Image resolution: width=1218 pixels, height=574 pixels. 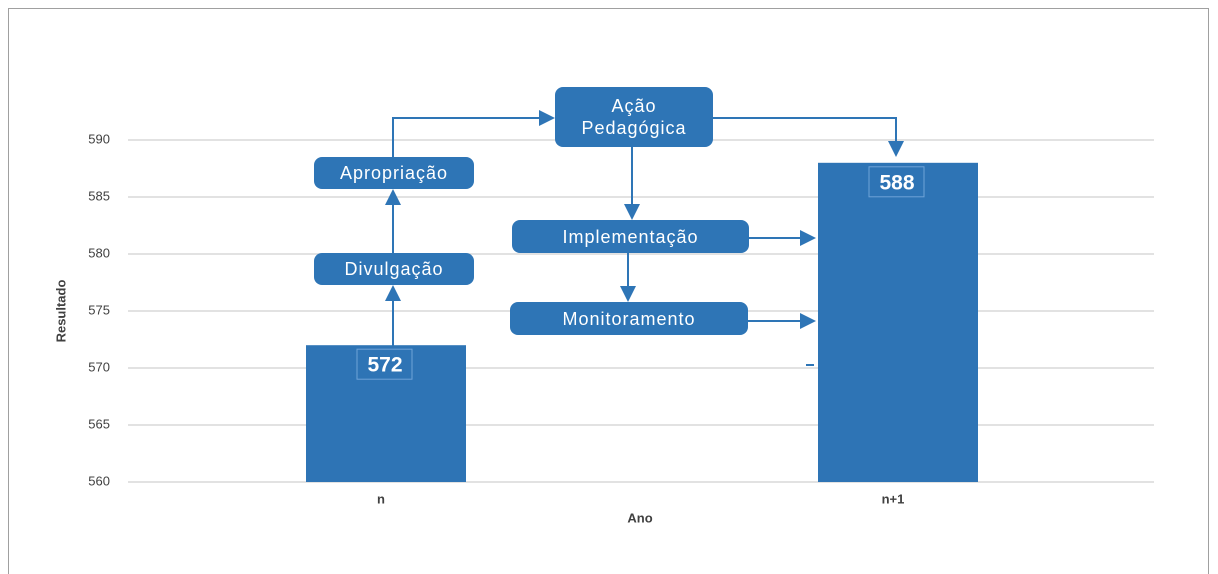 What do you see at coordinates (99, 480) in the screenshot?
I see `y-tick-label: 560` at bounding box center [99, 480].